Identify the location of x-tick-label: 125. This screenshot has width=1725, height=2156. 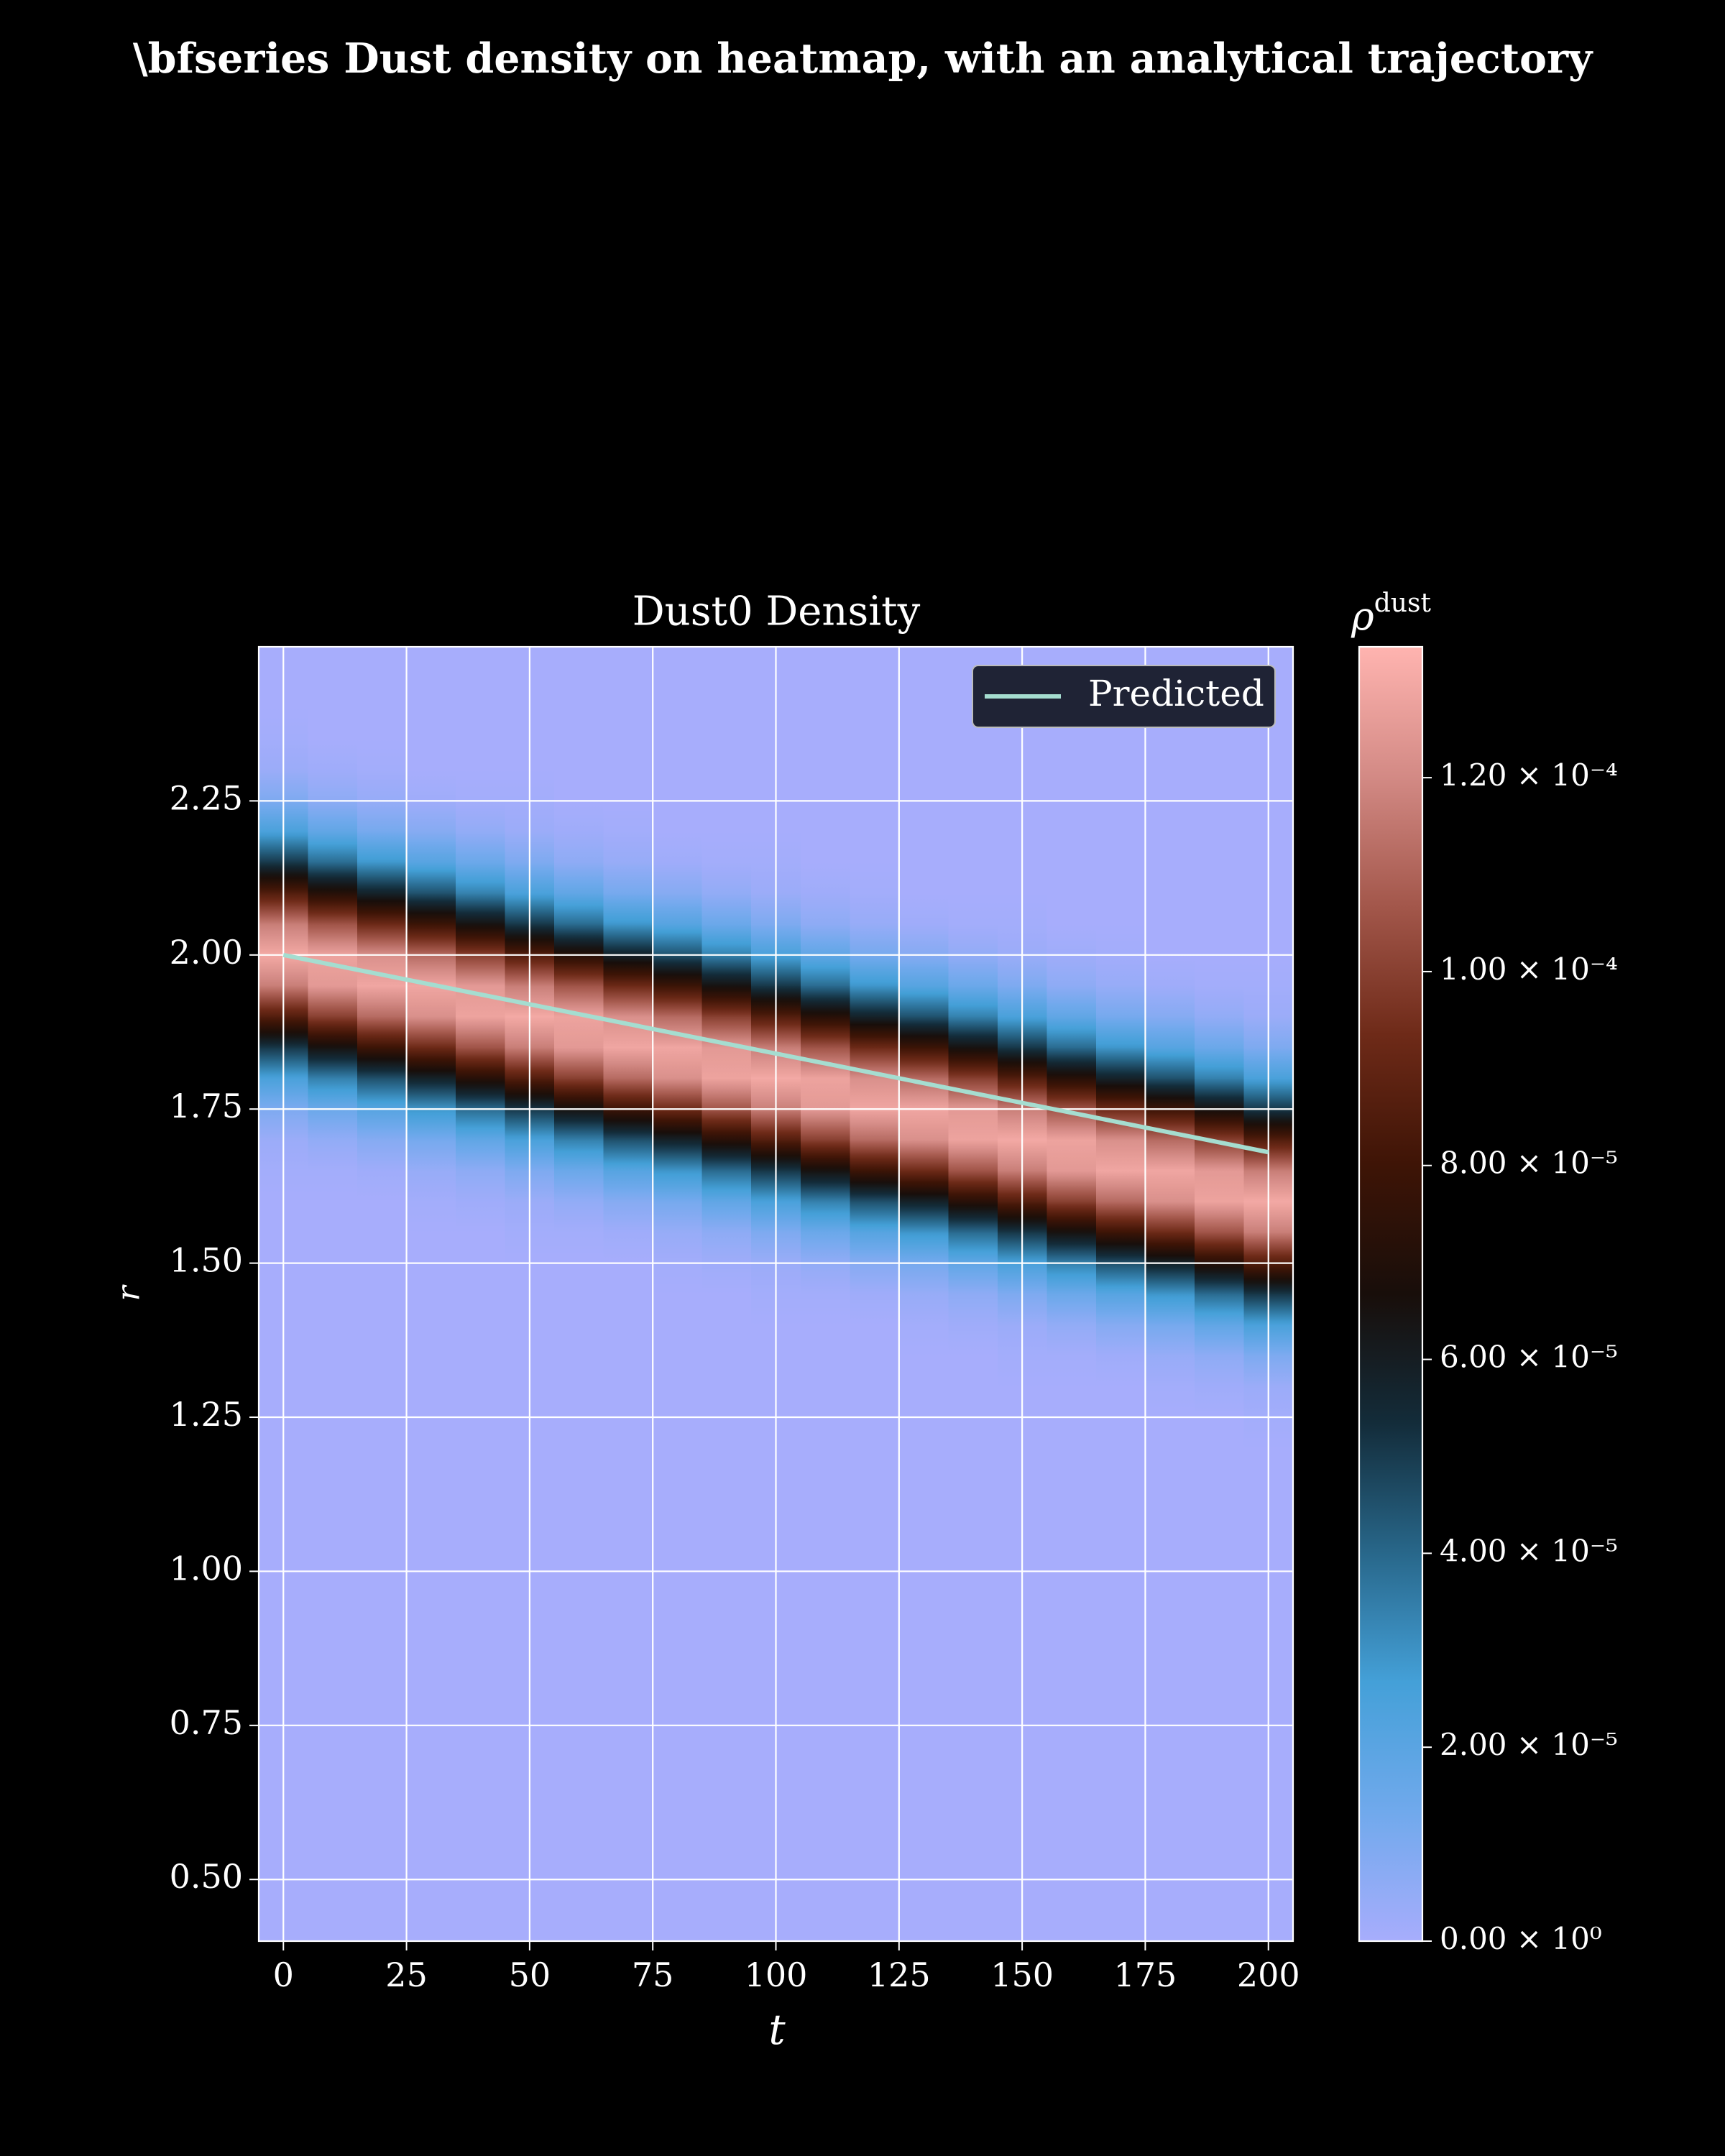
(899, 1974).